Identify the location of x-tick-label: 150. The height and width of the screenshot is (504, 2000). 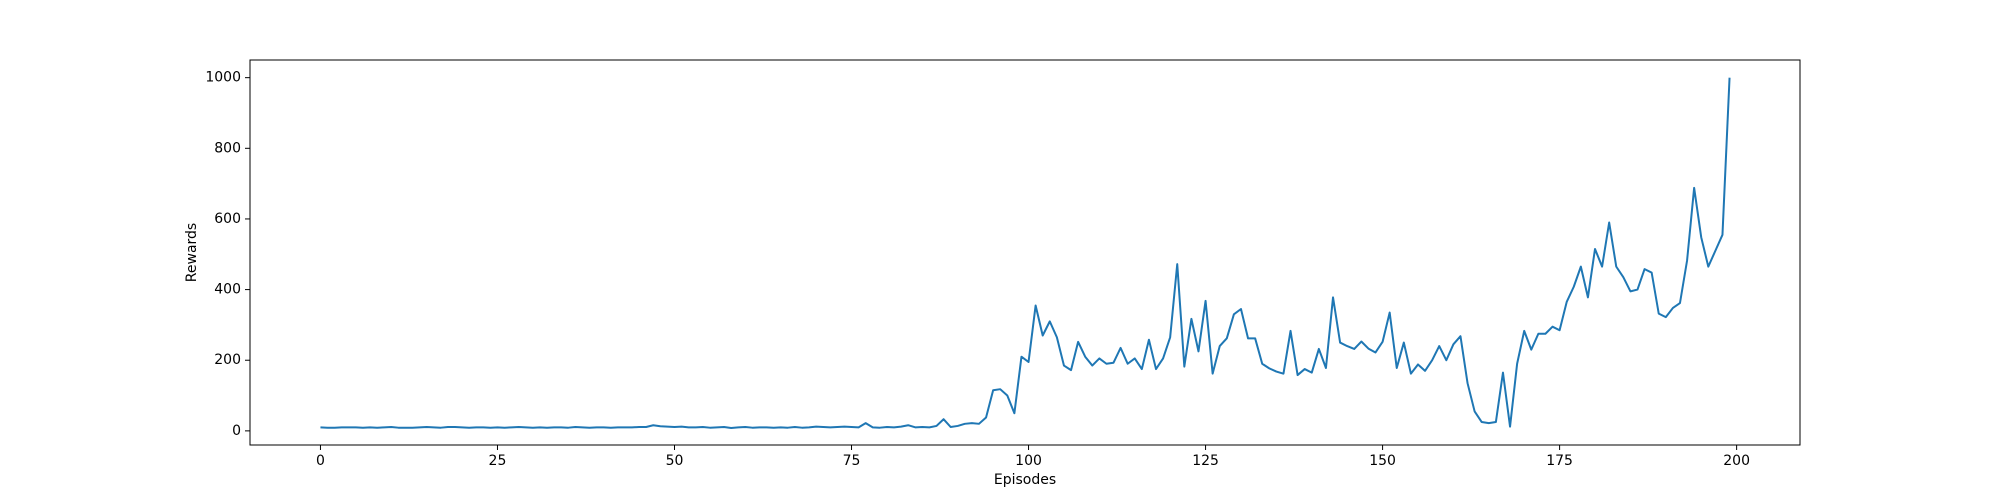
(1382, 461).